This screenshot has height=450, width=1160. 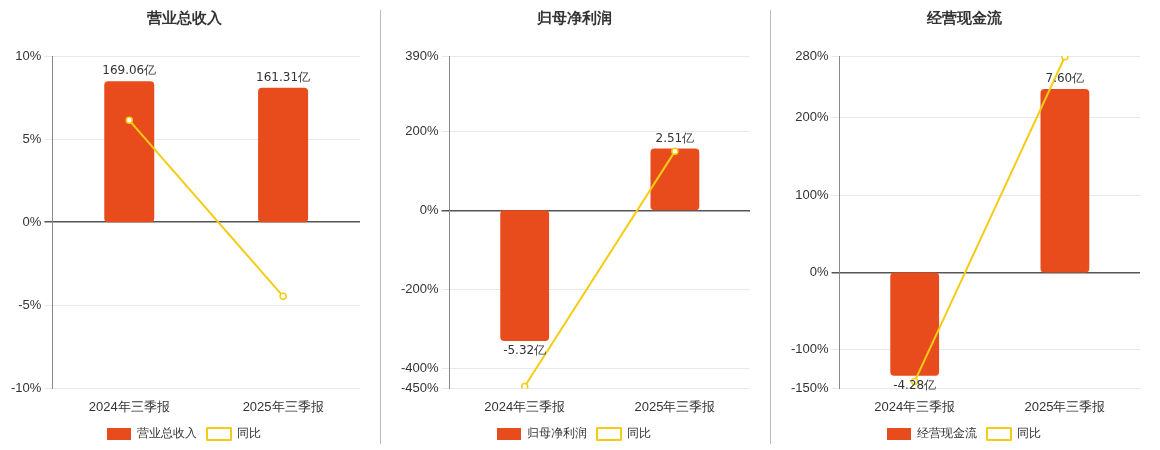 I want to click on data-label: 161.31亿, so click(x=283, y=76).